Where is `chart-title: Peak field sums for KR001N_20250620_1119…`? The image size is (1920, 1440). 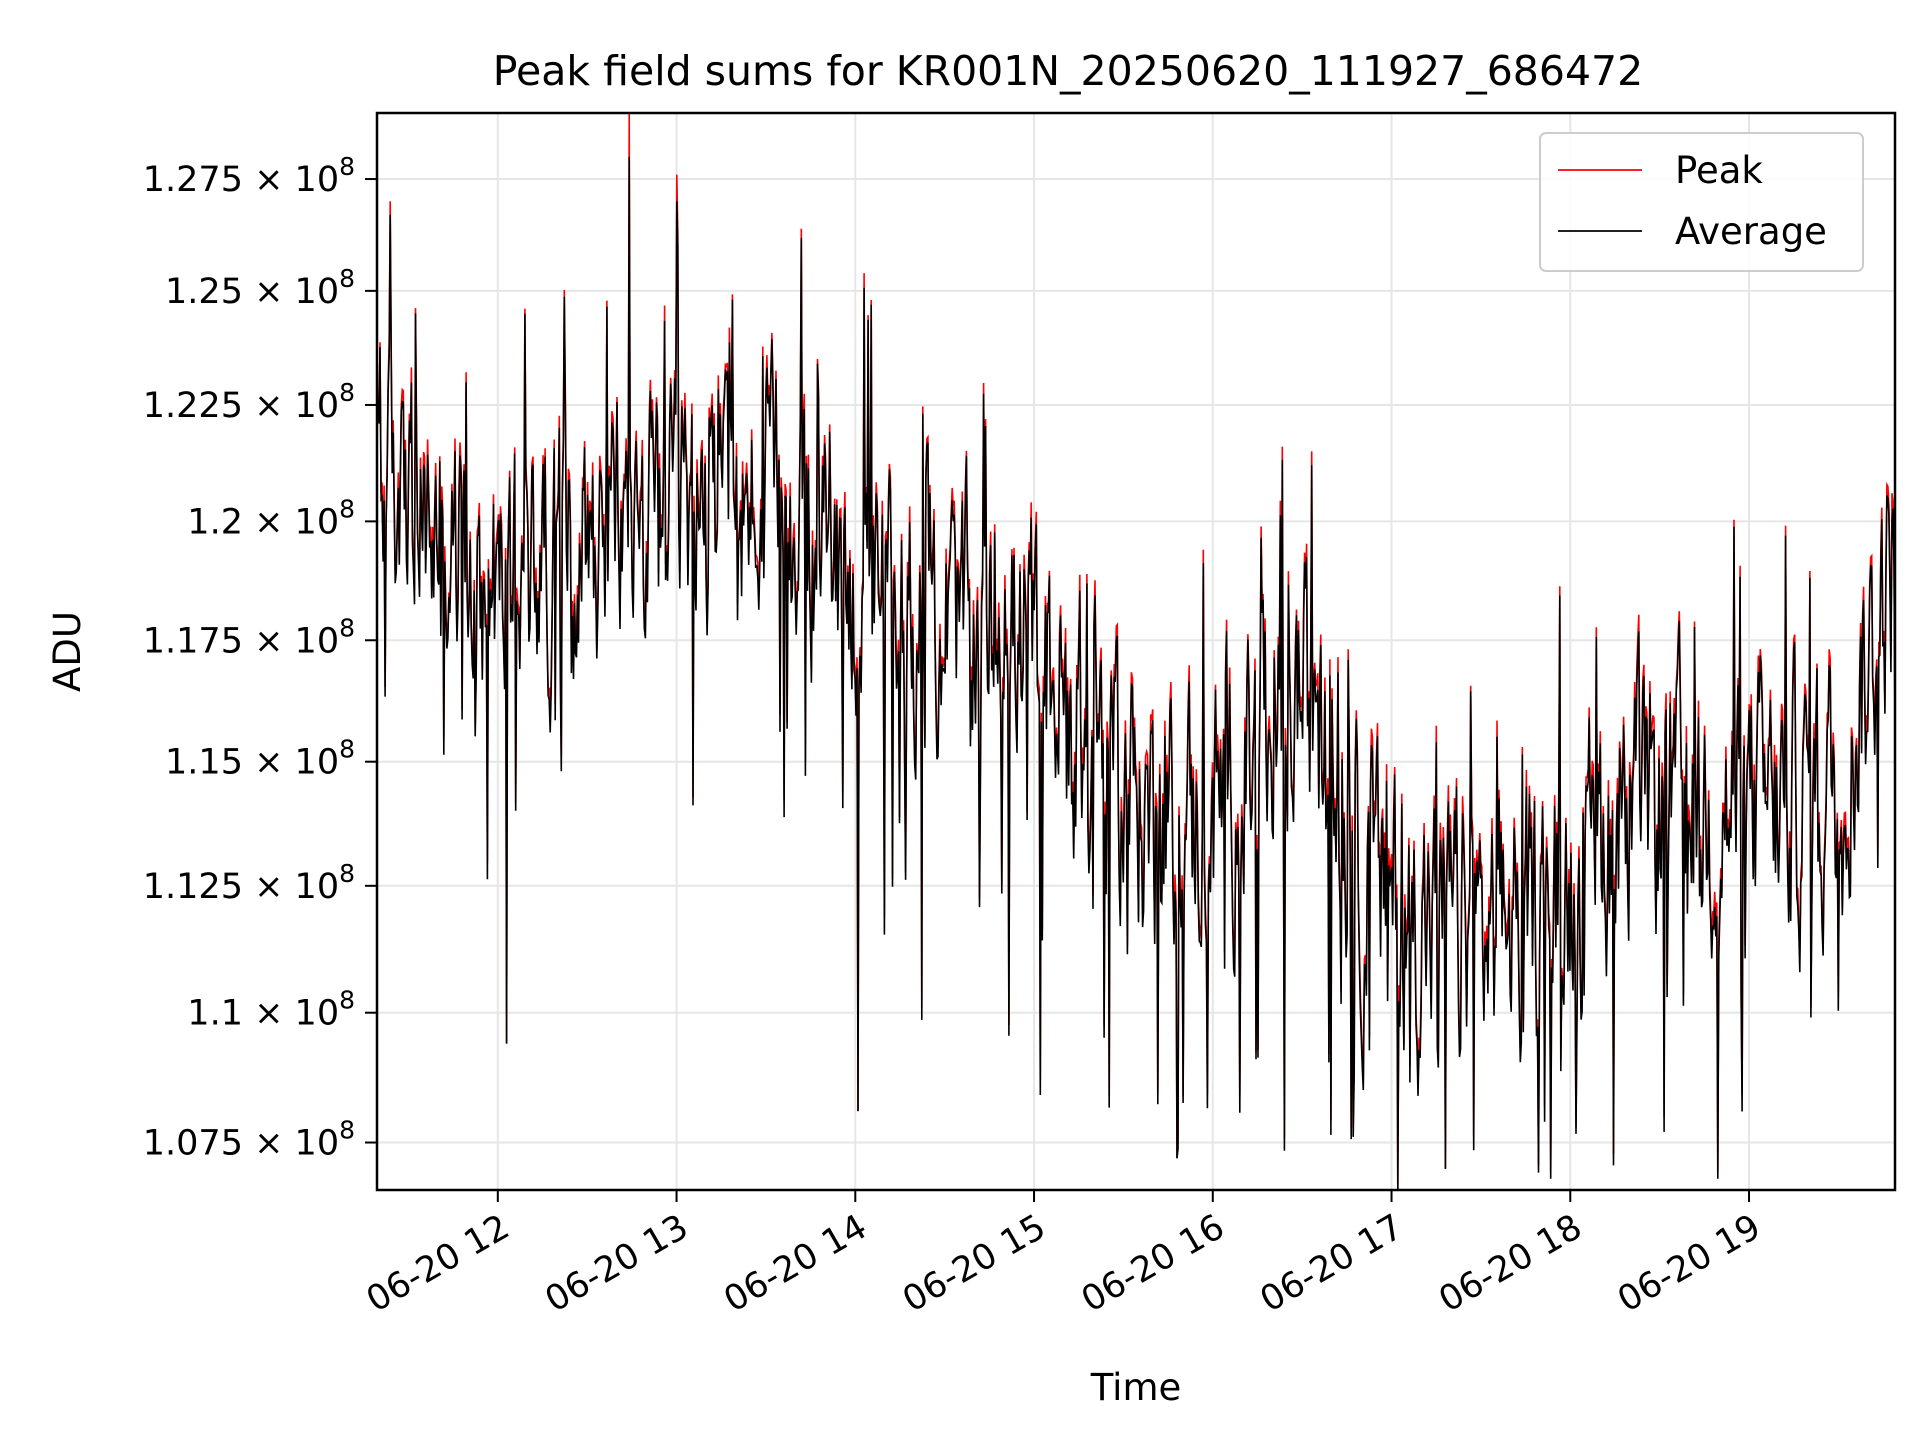
chart-title: Peak field sums for KR001N_20250620_1119… is located at coordinates (1068, 71).